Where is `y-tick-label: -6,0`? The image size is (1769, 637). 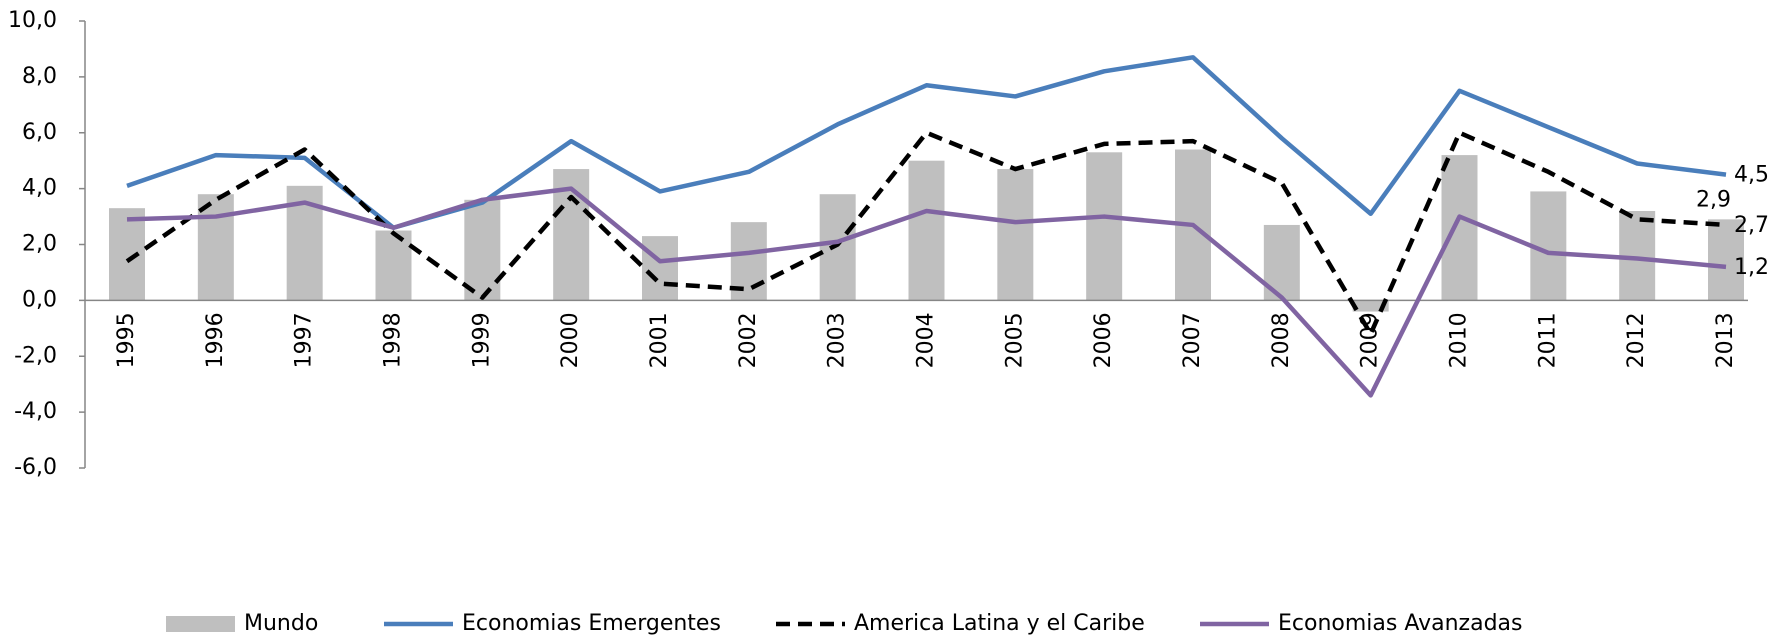 y-tick-label: -6,0 is located at coordinates (35, 467).